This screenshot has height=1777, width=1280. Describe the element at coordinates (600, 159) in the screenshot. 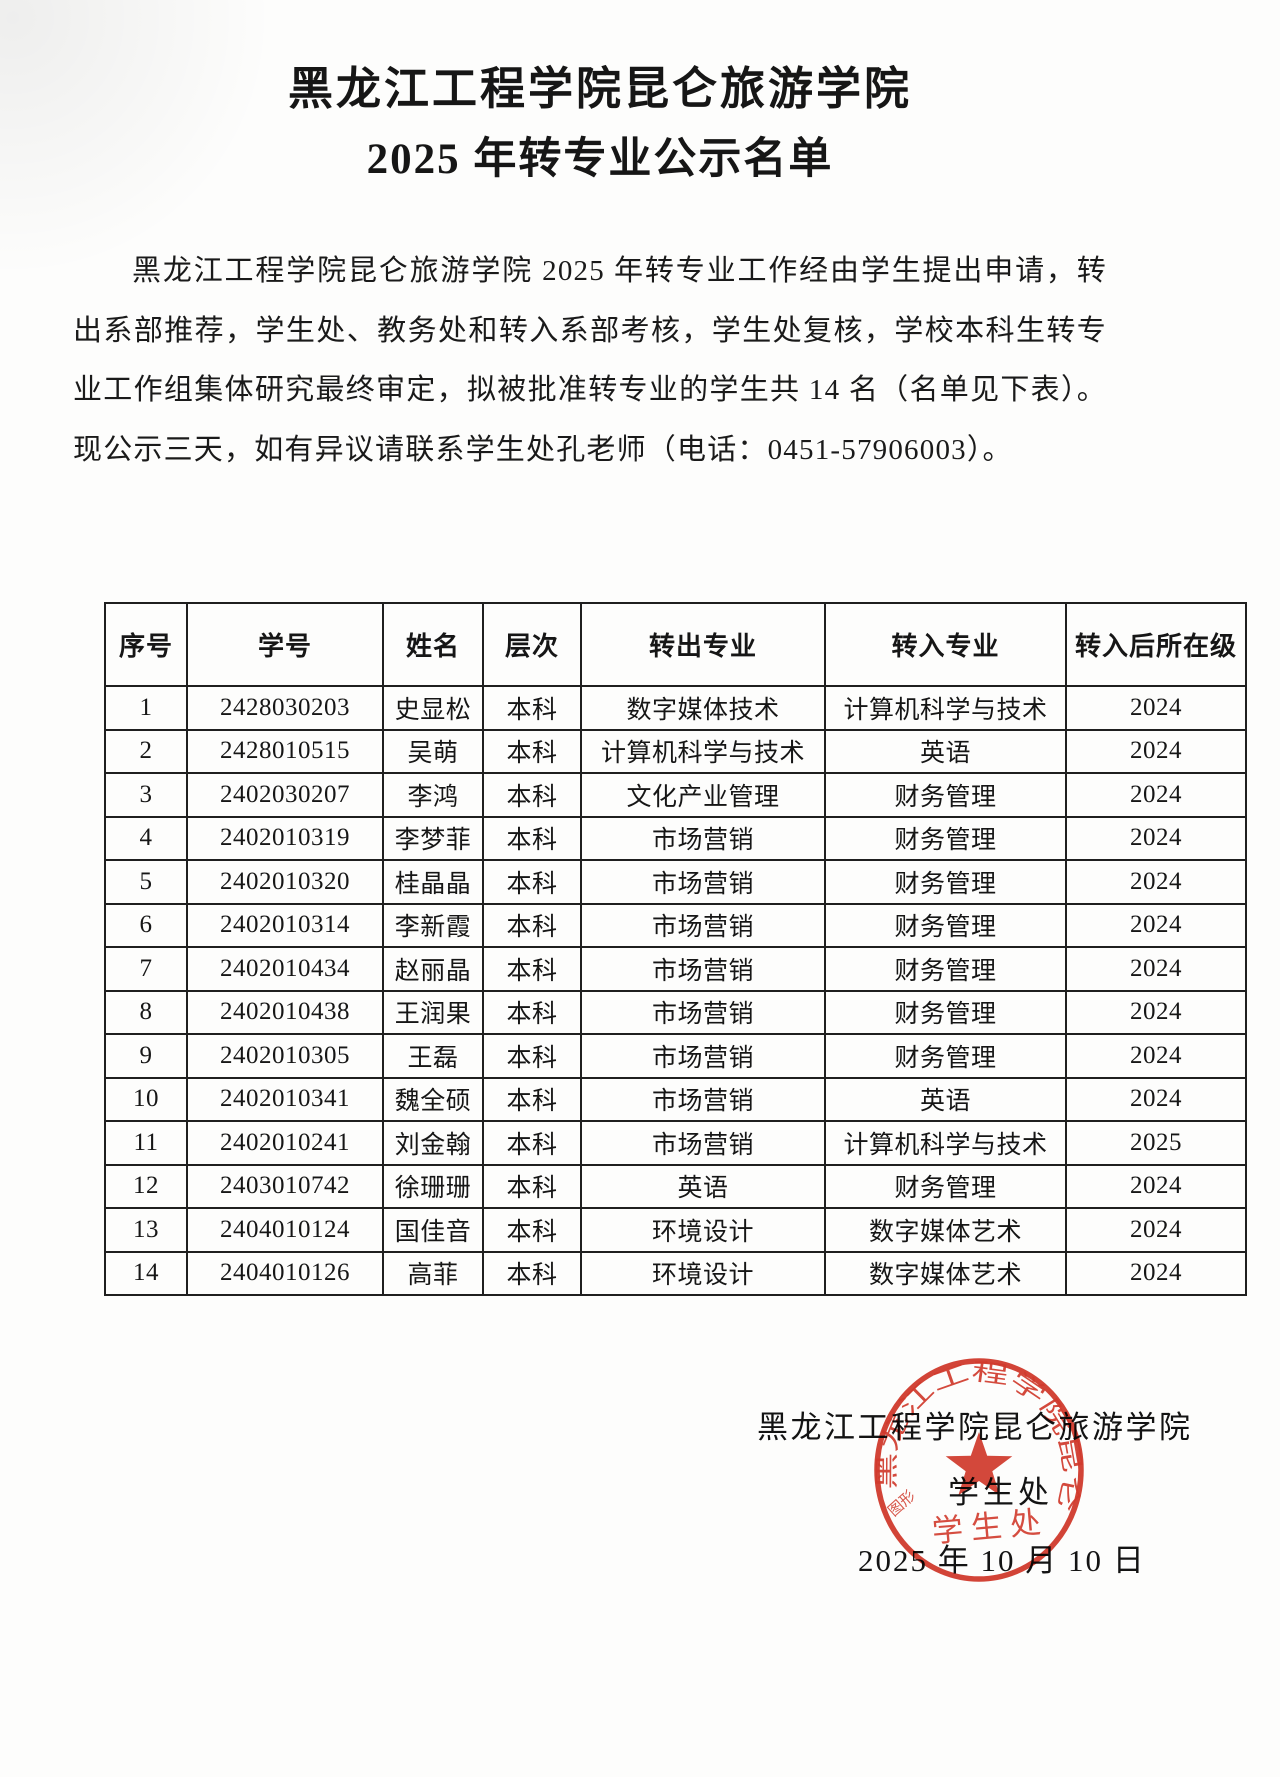

I see `doc-title-line2: 2025 年转专业公示名单` at that location.